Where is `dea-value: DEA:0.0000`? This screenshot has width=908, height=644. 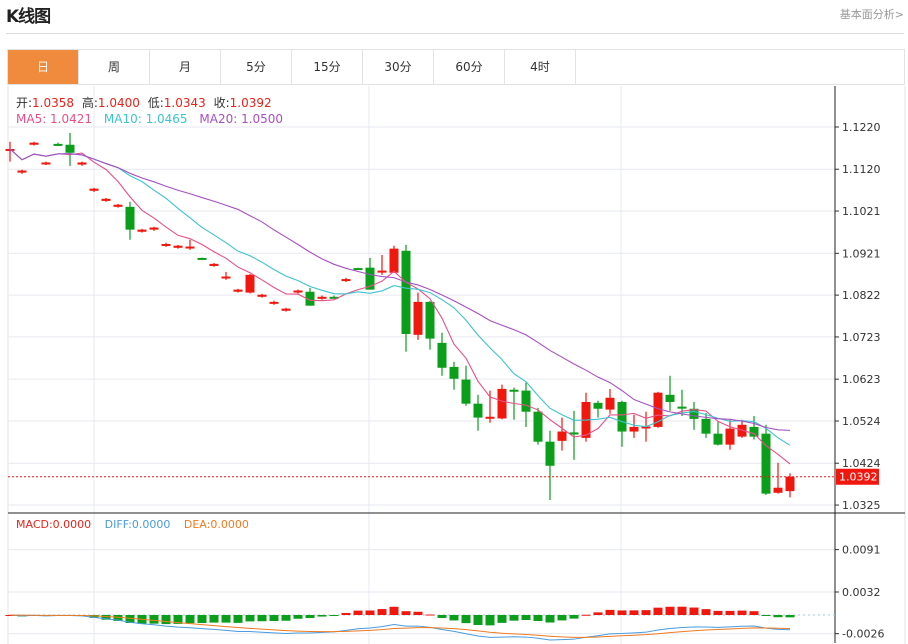
dea-value: DEA:0.0000 is located at coordinates (216, 524).